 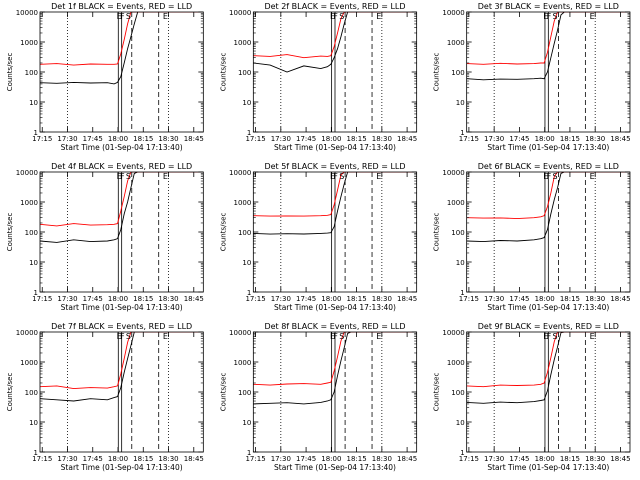 What do you see at coordinates (121, 6) in the screenshot?
I see `panel-title: Det 1f BLACK = Events, RED = LLD` at bounding box center [121, 6].